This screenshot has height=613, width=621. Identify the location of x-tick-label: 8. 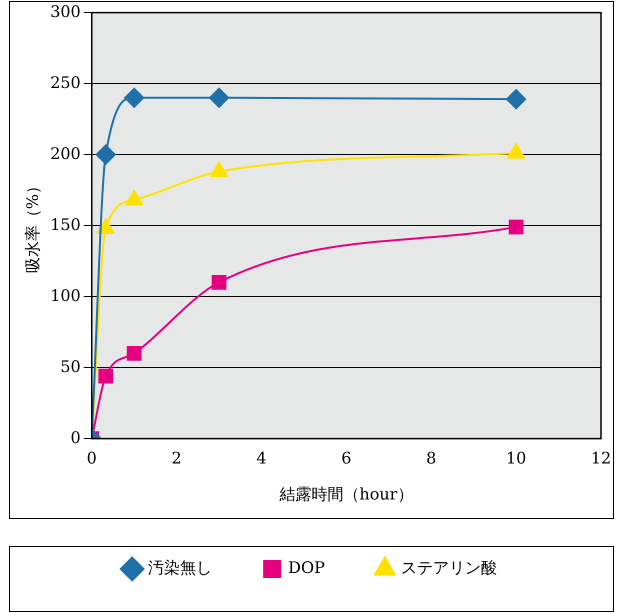
(431, 458).